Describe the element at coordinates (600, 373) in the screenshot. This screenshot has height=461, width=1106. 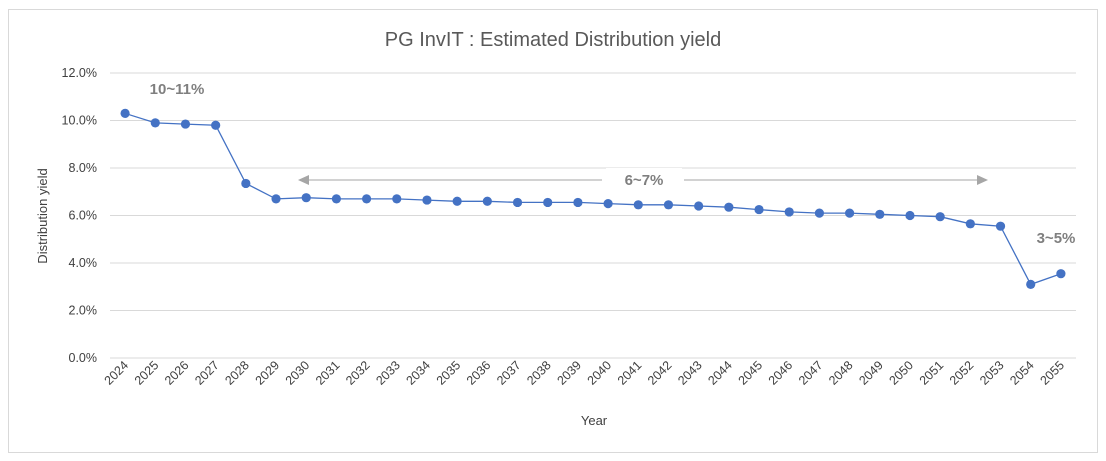
I see `x-tick-label: 2040` at that location.